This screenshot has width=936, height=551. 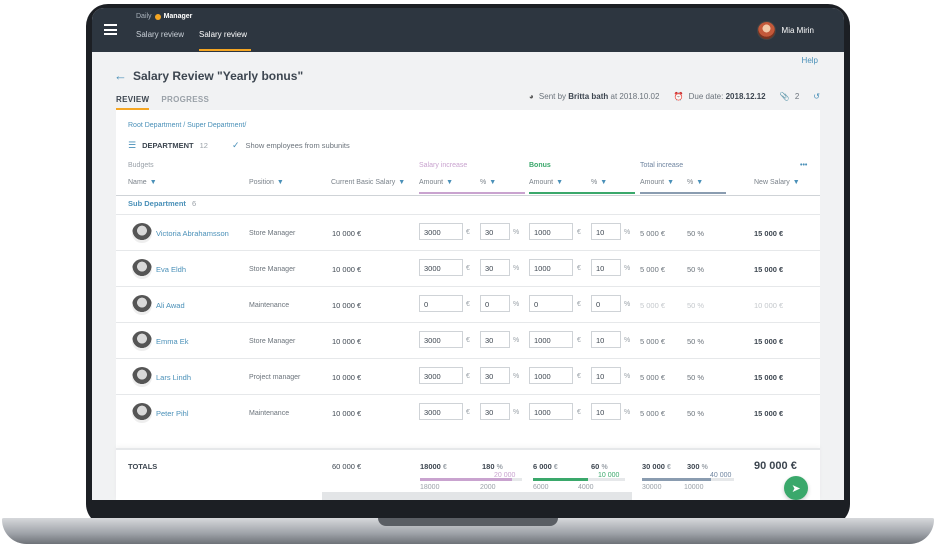 I want to click on crumb-manager: Manager, so click(x=178, y=16).